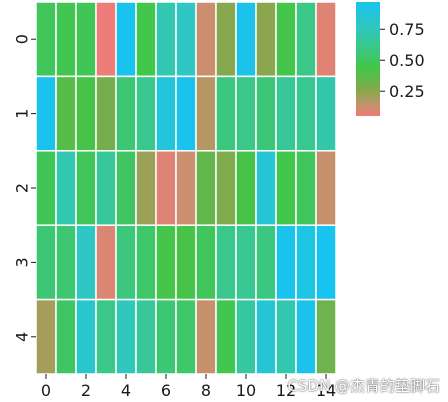 The image size is (448, 402). I want to click on y-axis: 0 1 2 3 4, so click(24, 188).